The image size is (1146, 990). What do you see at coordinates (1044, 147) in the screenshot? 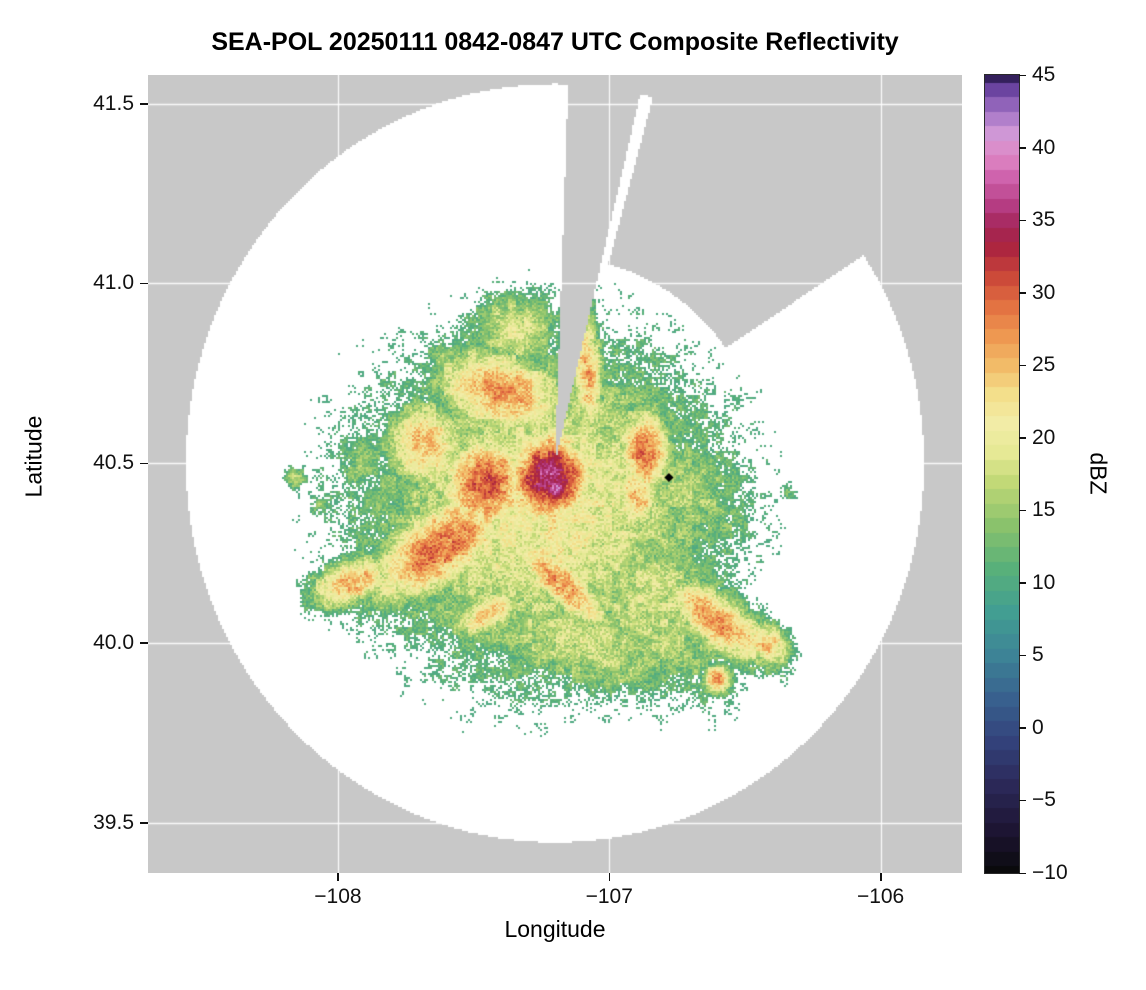
I see `colorbar-tick-label: 40` at bounding box center [1044, 147].